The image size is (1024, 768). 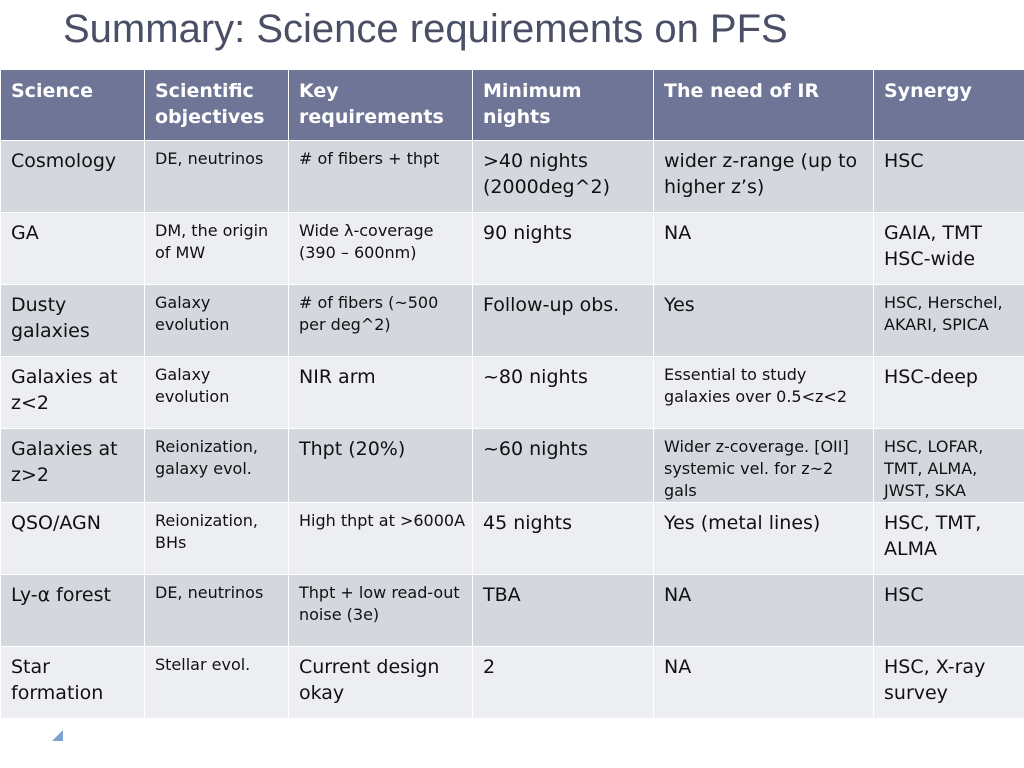 What do you see at coordinates (72, 392) in the screenshot?
I see `cell-science: Galaxies at z<2` at bounding box center [72, 392].